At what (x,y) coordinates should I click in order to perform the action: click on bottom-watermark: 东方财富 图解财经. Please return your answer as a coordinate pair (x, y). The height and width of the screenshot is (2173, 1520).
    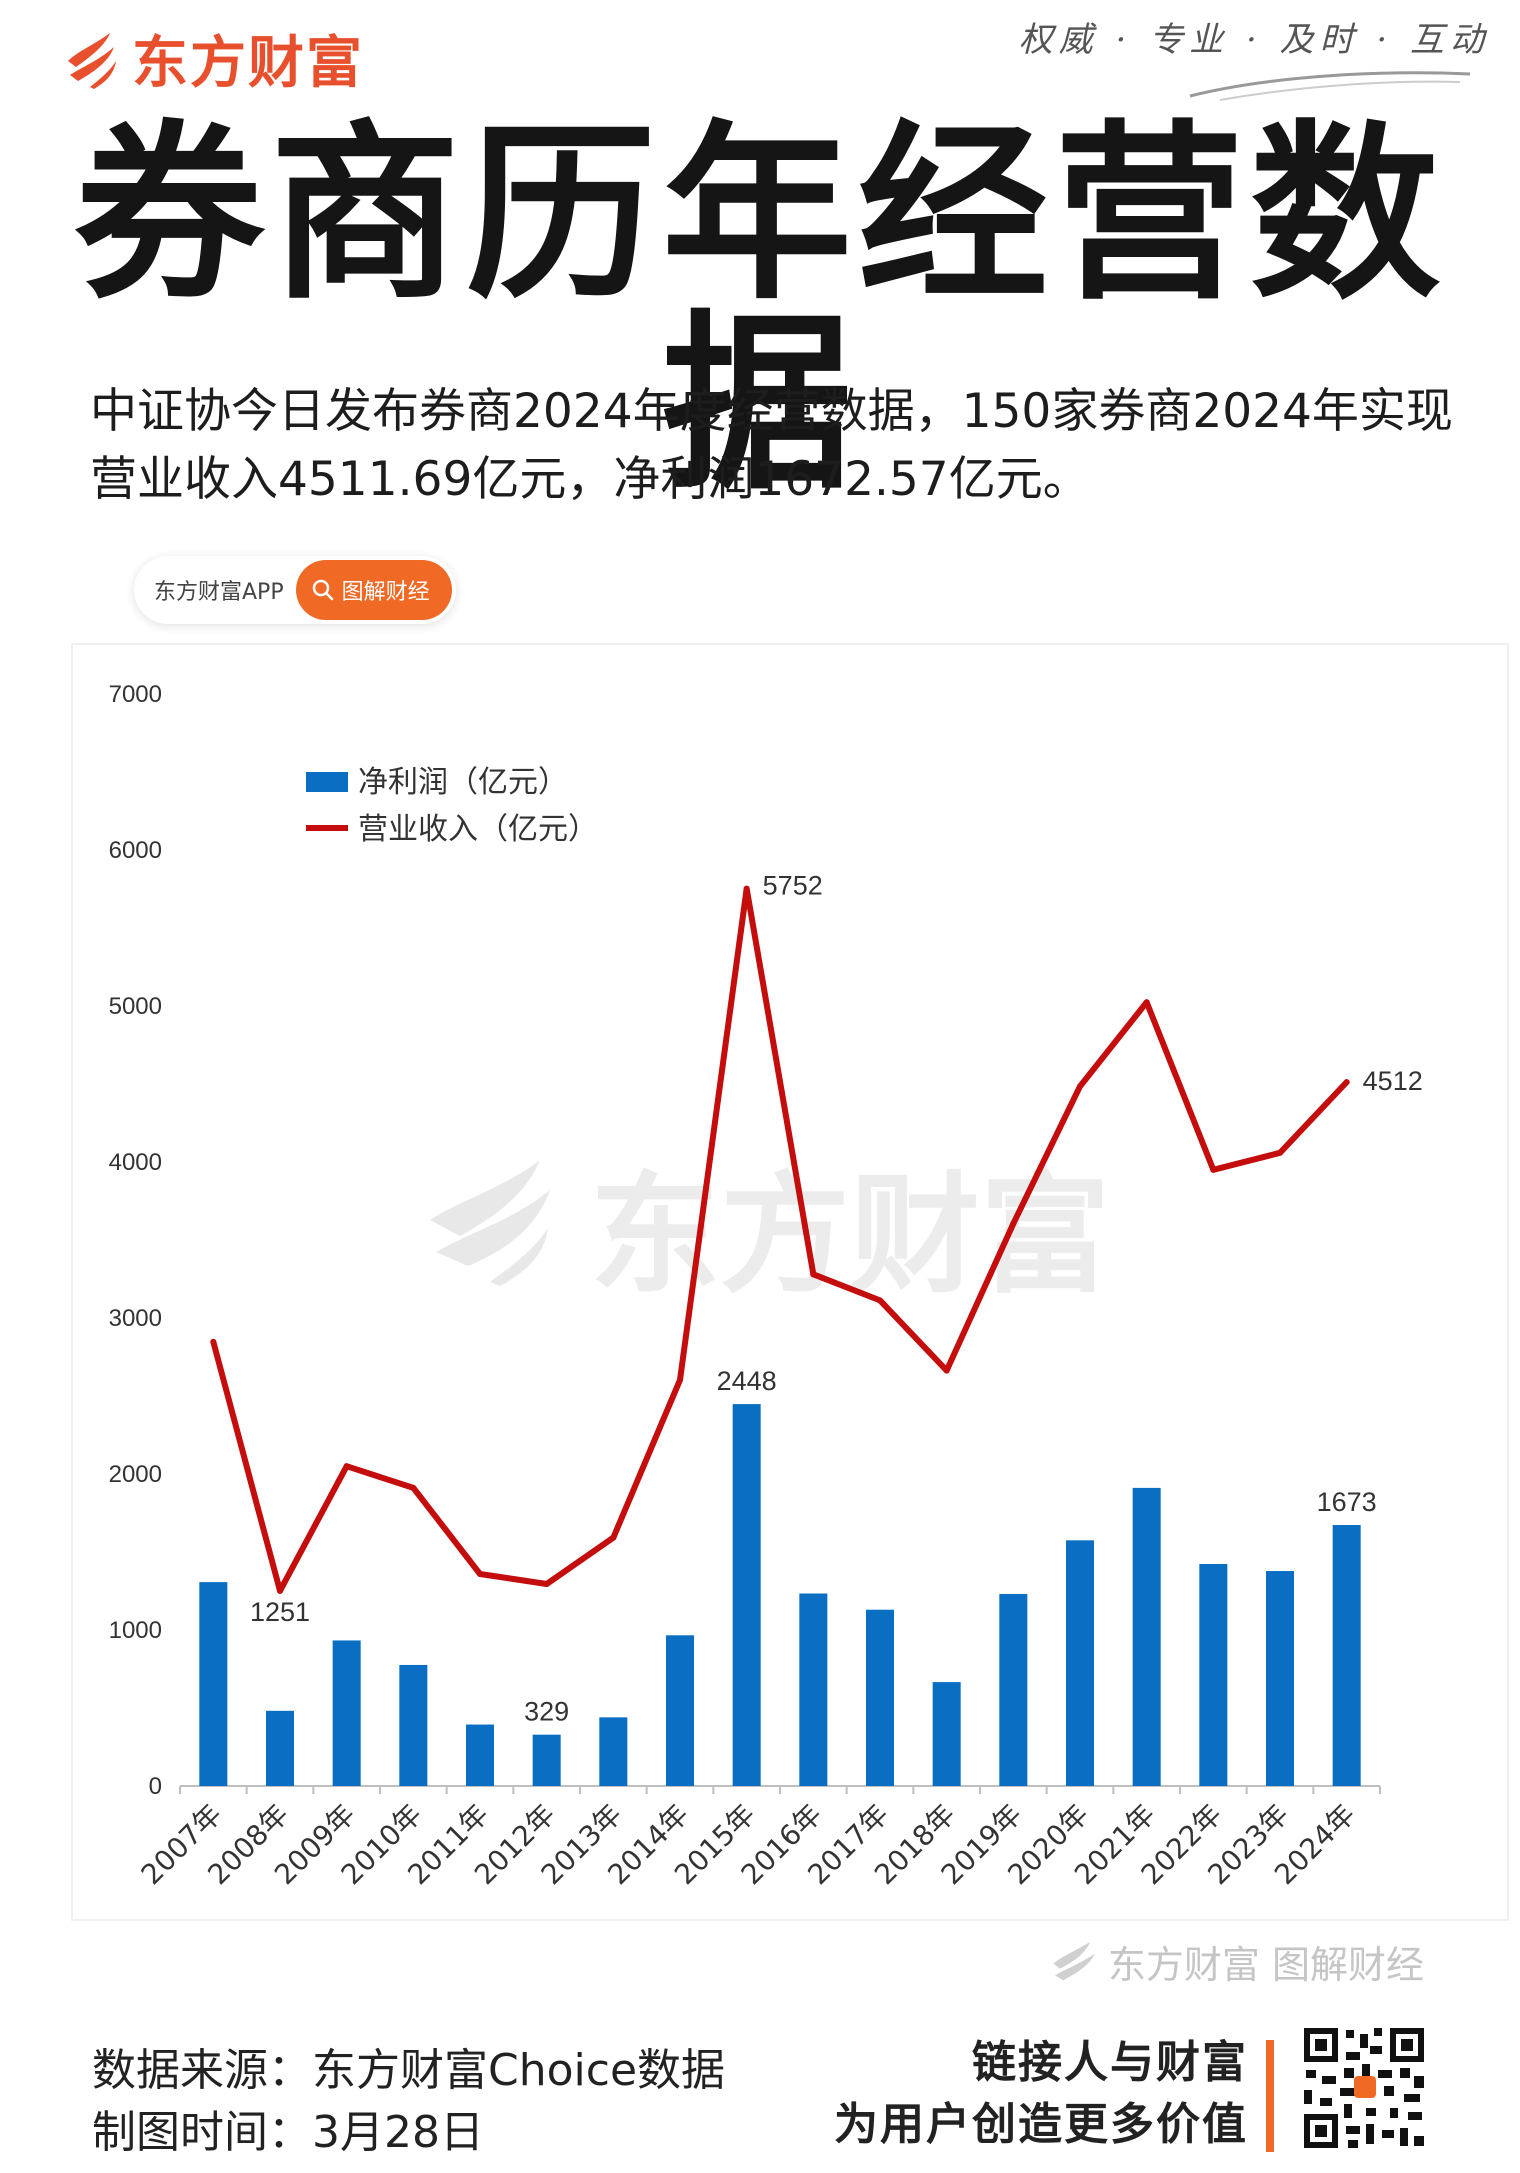
    Looking at the image, I should click on (1237, 1961).